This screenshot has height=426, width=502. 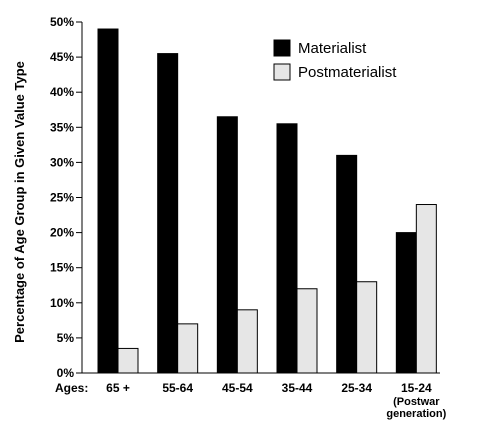 I want to click on x-category-label: 65 +, so click(x=118, y=388).